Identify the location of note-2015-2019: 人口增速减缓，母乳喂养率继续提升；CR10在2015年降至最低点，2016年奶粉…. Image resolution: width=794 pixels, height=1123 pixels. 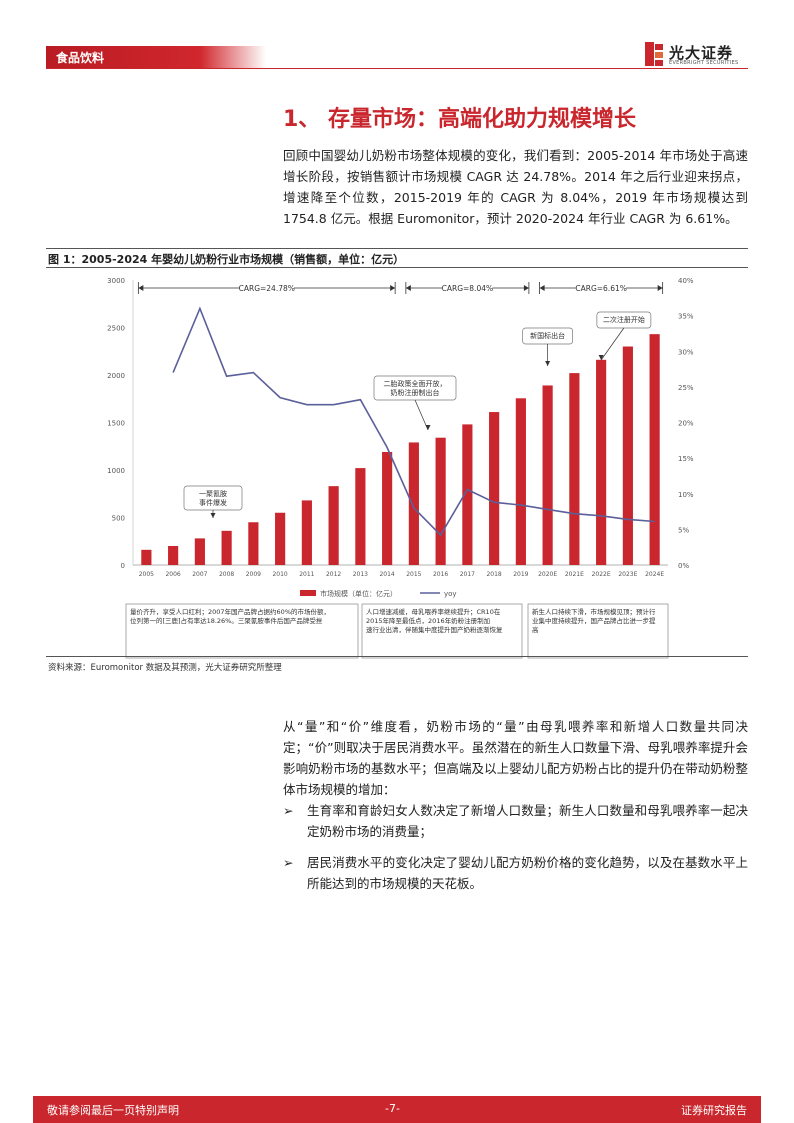
(442, 631).